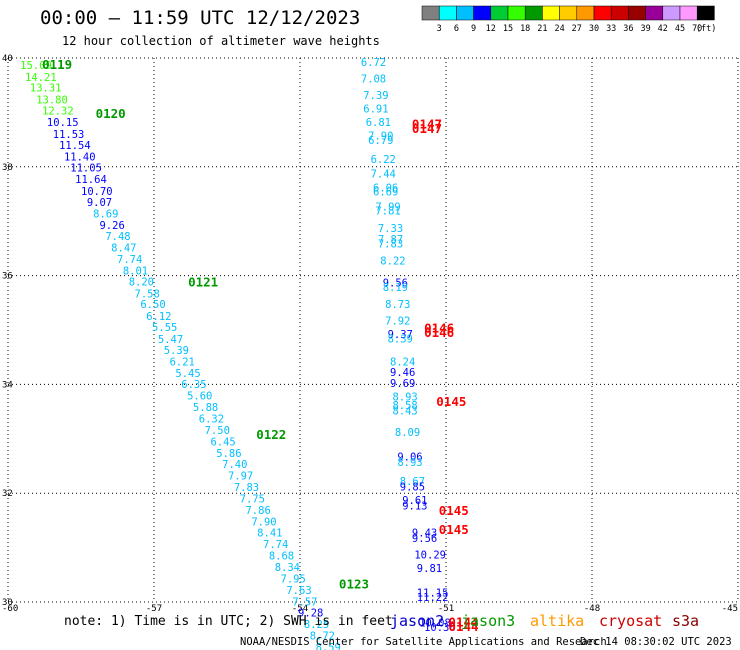 This screenshot has height=650, width=740. I want to click on swh-value: 8.01, so click(135, 272).